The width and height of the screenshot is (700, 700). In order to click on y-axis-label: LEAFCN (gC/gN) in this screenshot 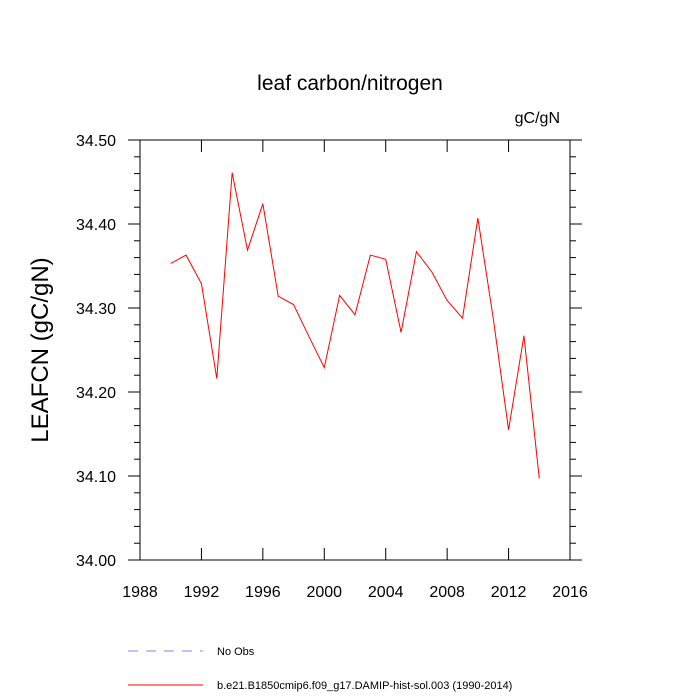, I will do `click(40, 349)`.